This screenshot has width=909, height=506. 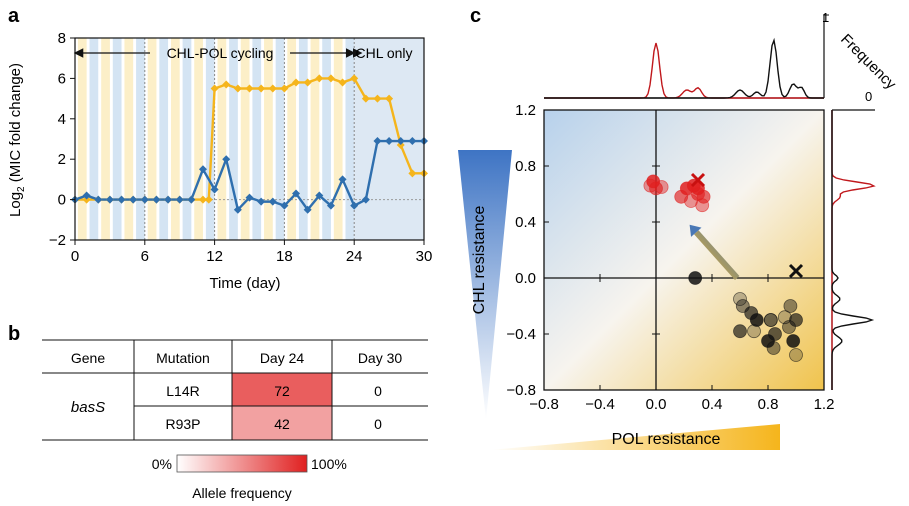 I want to click on panel-a-label: a, so click(x=14, y=16).